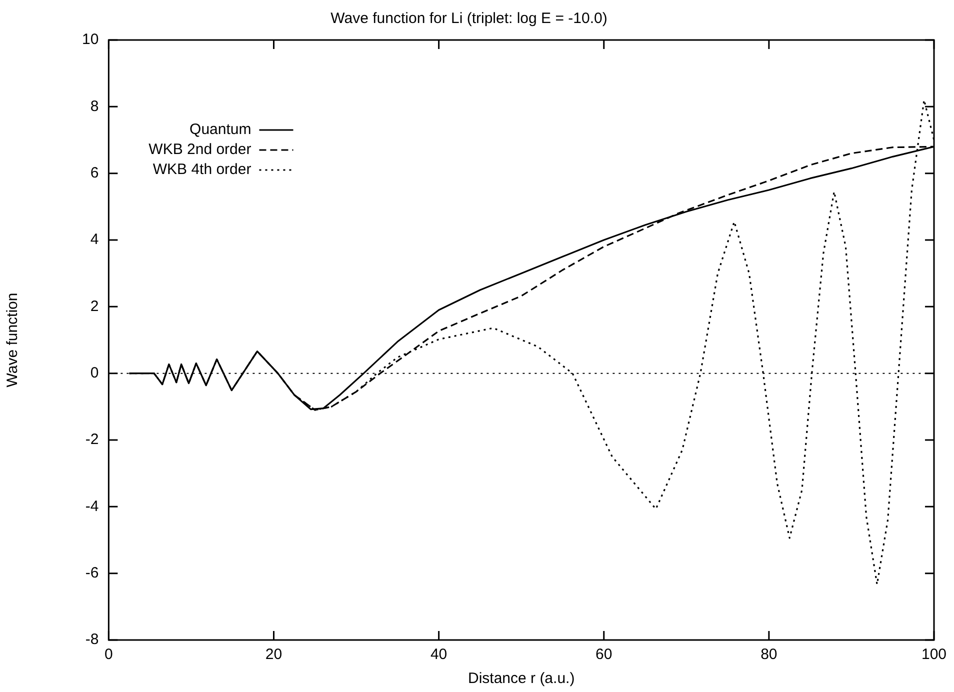 This screenshot has width=954, height=692. Describe the element at coordinates (92, 639) in the screenshot. I see `y-tick-label: -8` at that location.